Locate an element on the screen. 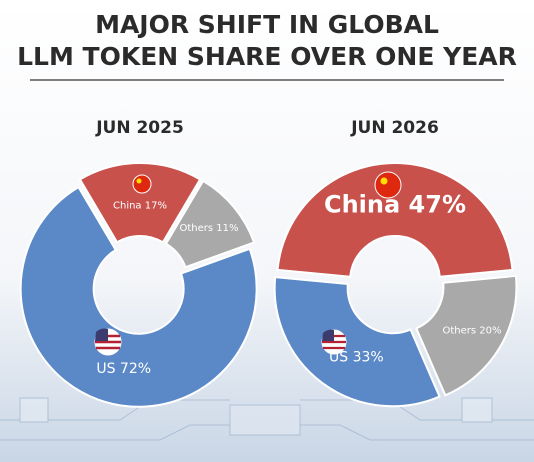 The height and width of the screenshot is (462, 534). data-label: US 33% is located at coordinates (356, 357).